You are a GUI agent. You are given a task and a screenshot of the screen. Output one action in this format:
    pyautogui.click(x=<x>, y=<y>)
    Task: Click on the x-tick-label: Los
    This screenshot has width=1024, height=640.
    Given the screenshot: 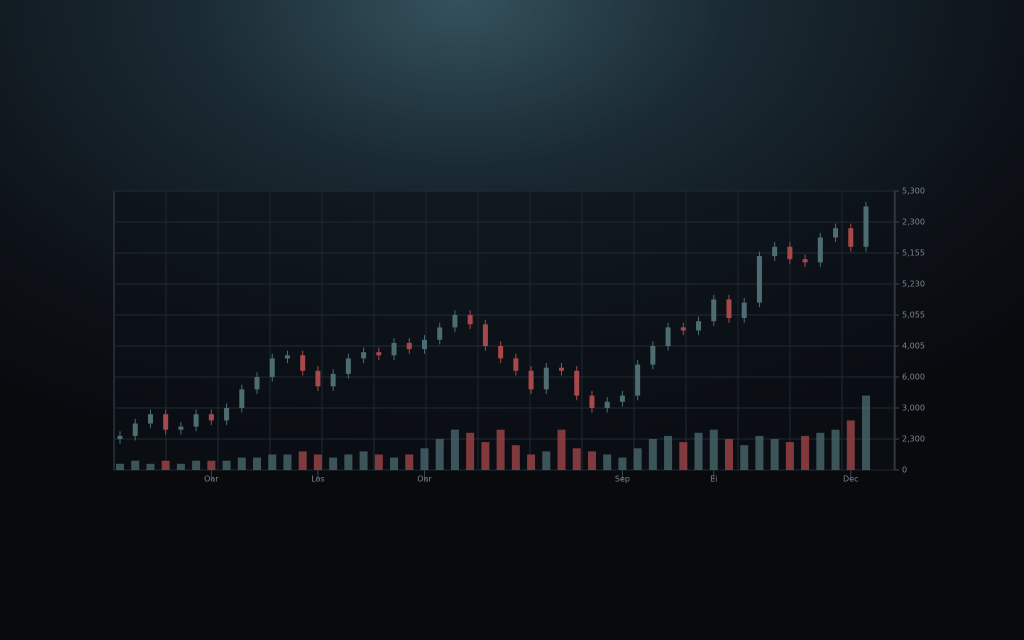 What is the action you would take?
    pyautogui.click(x=317, y=479)
    